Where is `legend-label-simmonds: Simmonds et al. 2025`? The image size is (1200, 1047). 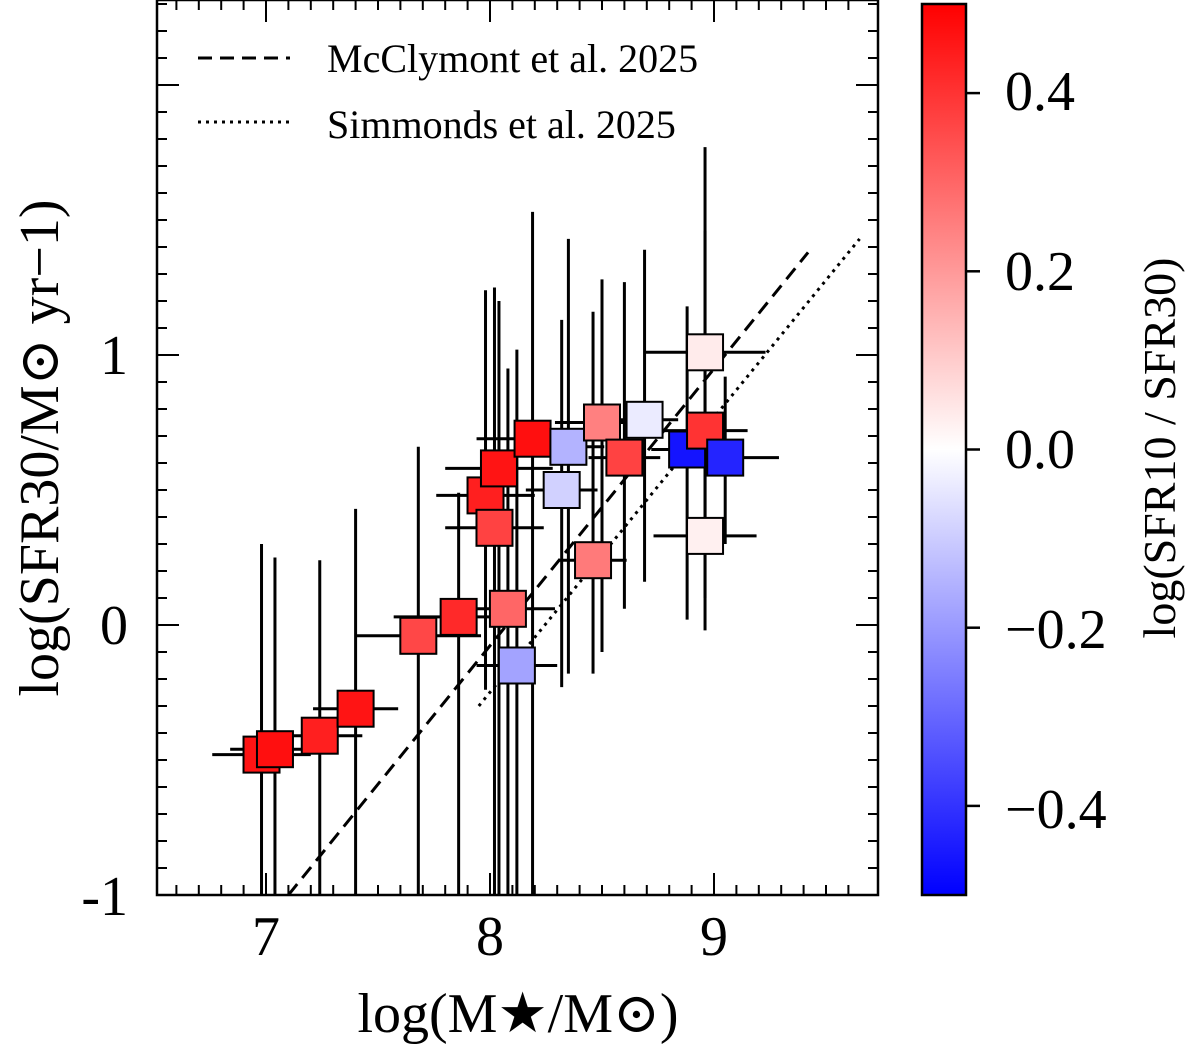 legend-label-simmonds: Simmonds et al. 2025 is located at coordinates (501, 124).